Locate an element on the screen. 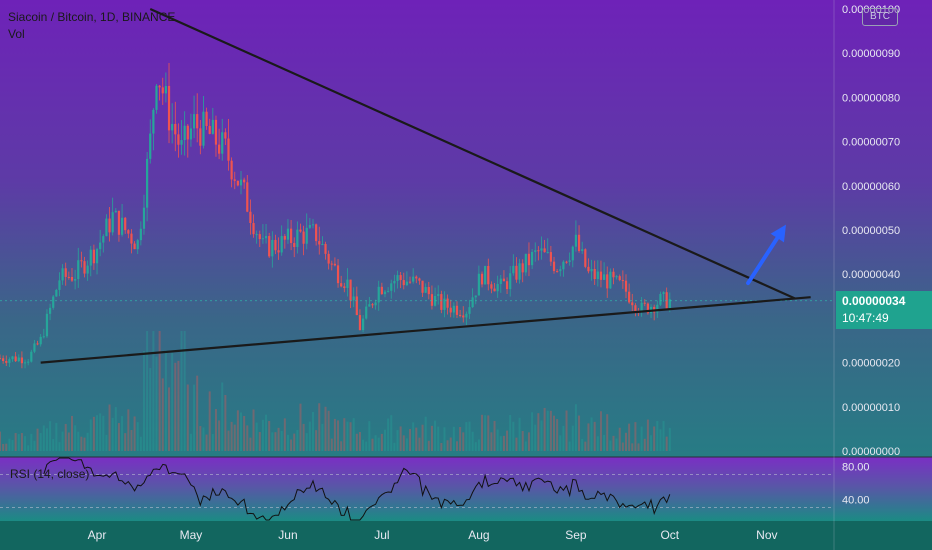  x-tick-label: Aug is located at coordinates (478, 535).